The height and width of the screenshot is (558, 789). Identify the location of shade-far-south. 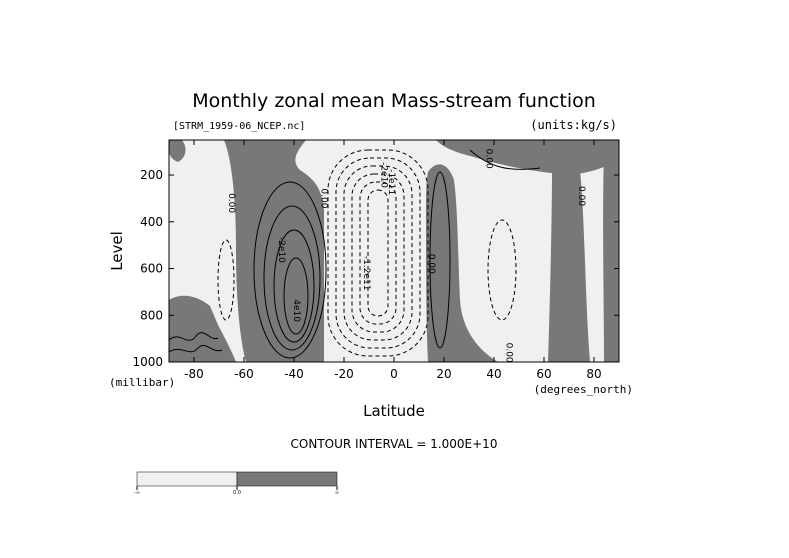
(202, 328).